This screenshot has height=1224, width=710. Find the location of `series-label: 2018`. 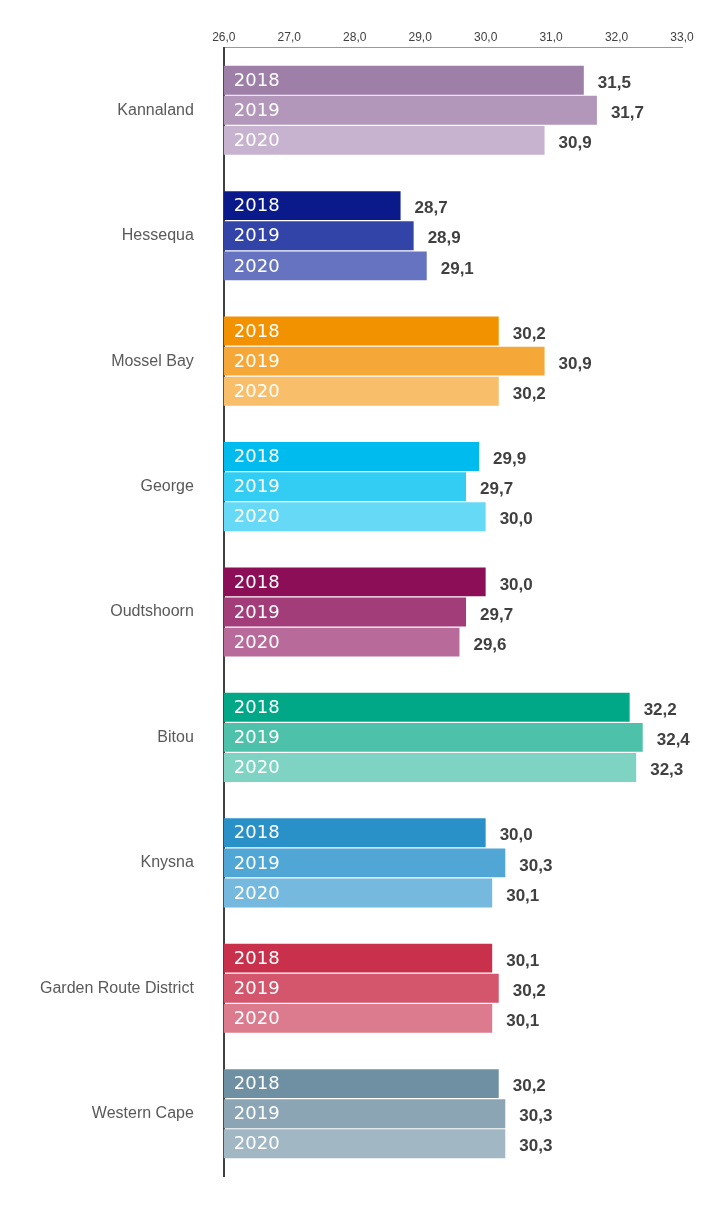

series-label: 2018 is located at coordinates (256, 1083).